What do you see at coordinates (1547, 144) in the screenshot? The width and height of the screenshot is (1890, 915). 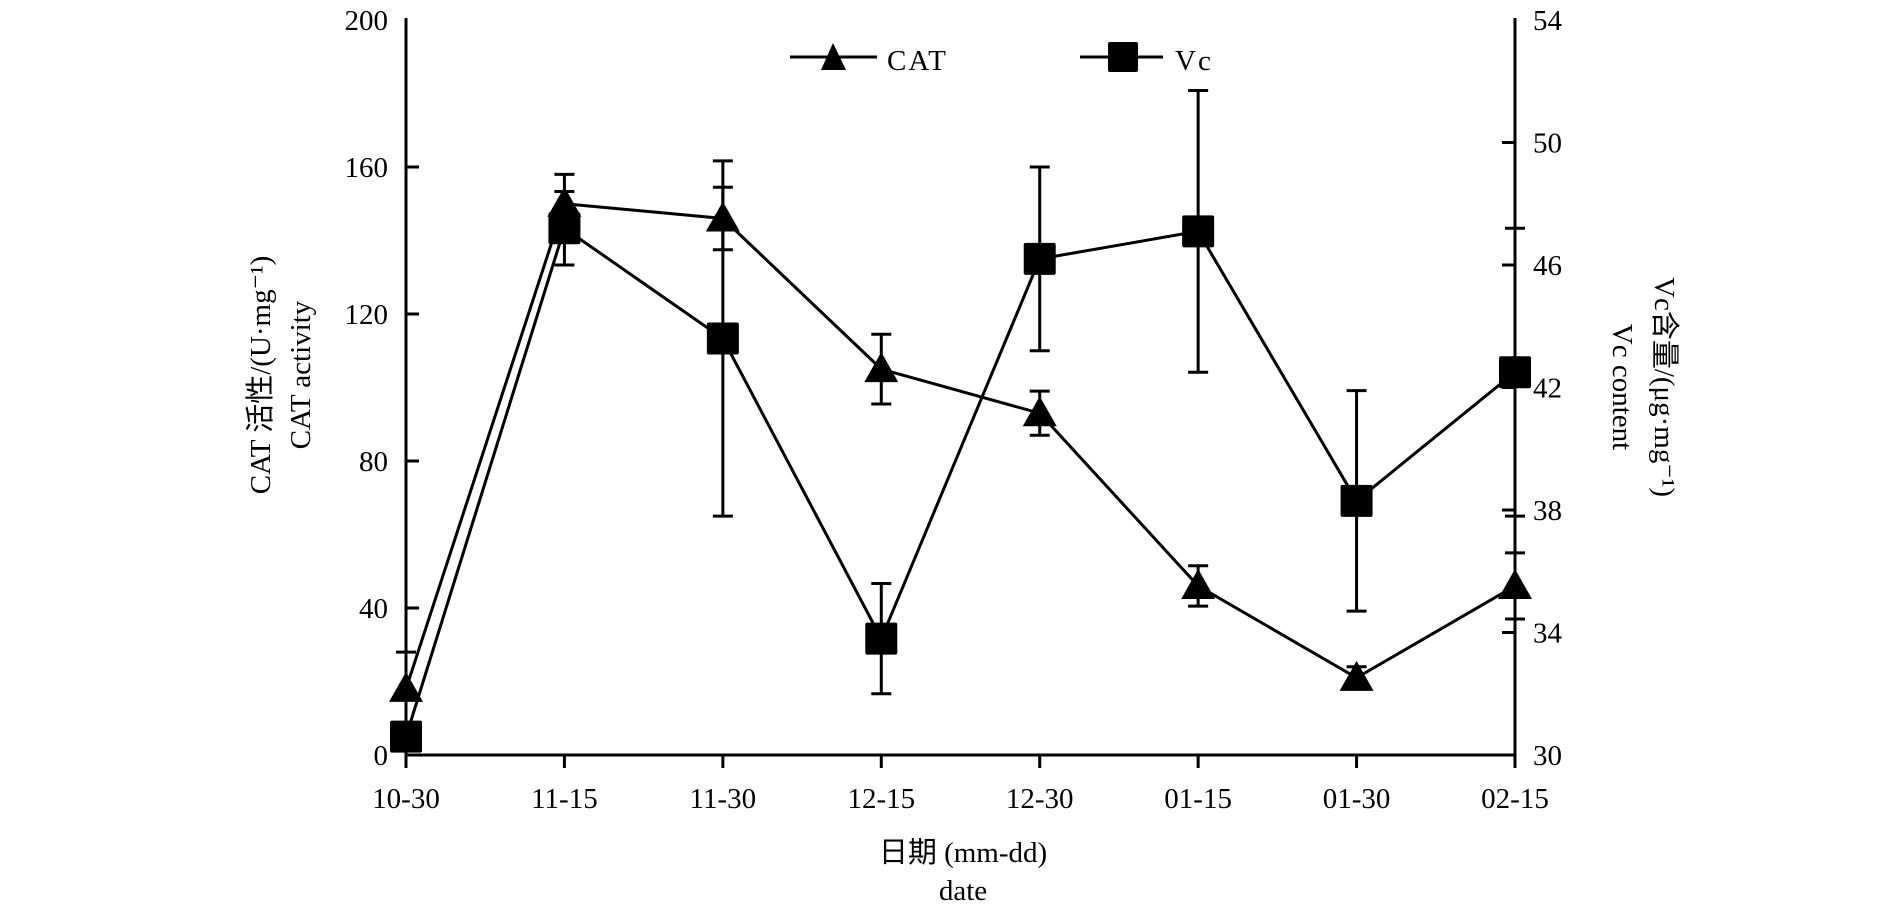 I see `right-y-tick-label: 50` at bounding box center [1547, 144].